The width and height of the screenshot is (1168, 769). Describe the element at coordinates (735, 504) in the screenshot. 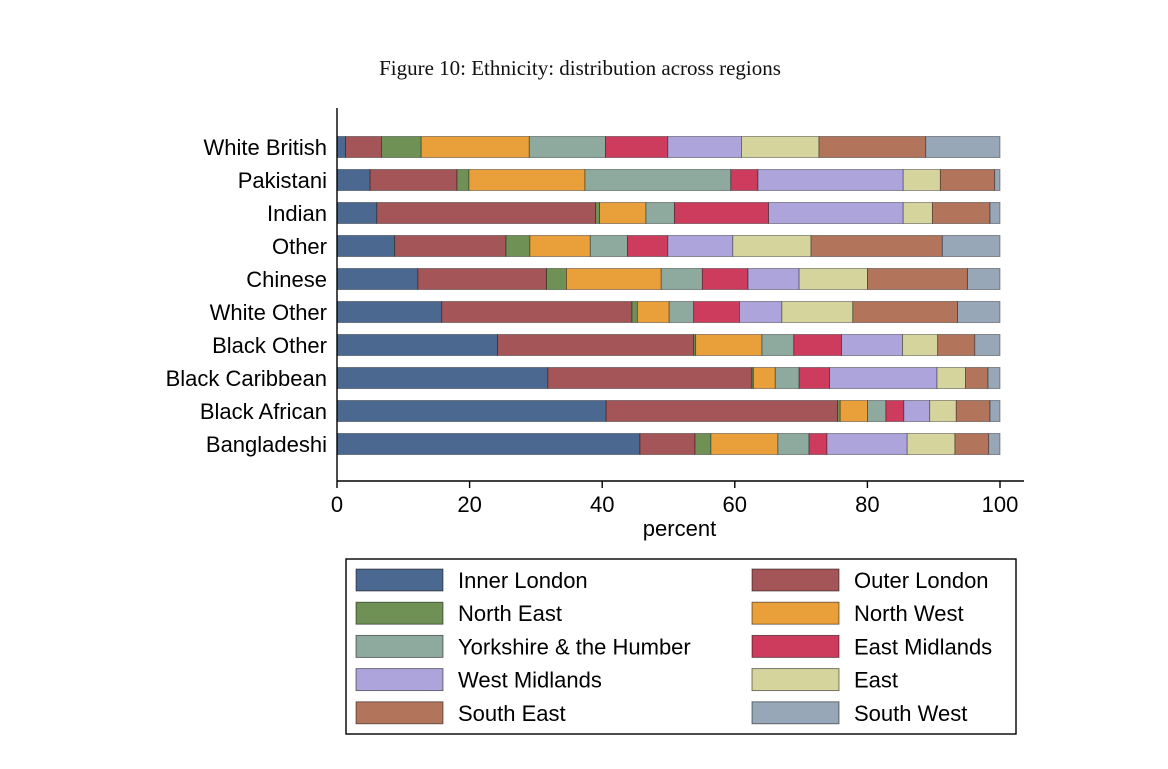

I see `x-tick-label-60: 60` at that location.